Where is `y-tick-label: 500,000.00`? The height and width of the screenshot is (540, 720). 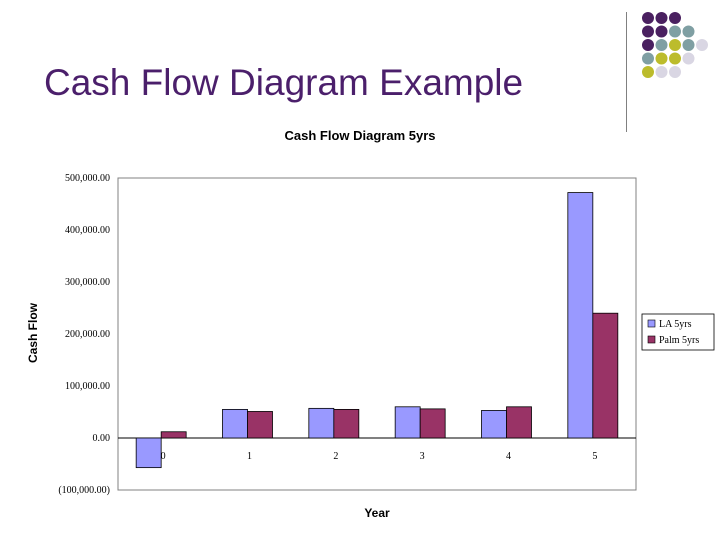 y-tick-label: 500,000.00 is located at coordinates (87, 178).